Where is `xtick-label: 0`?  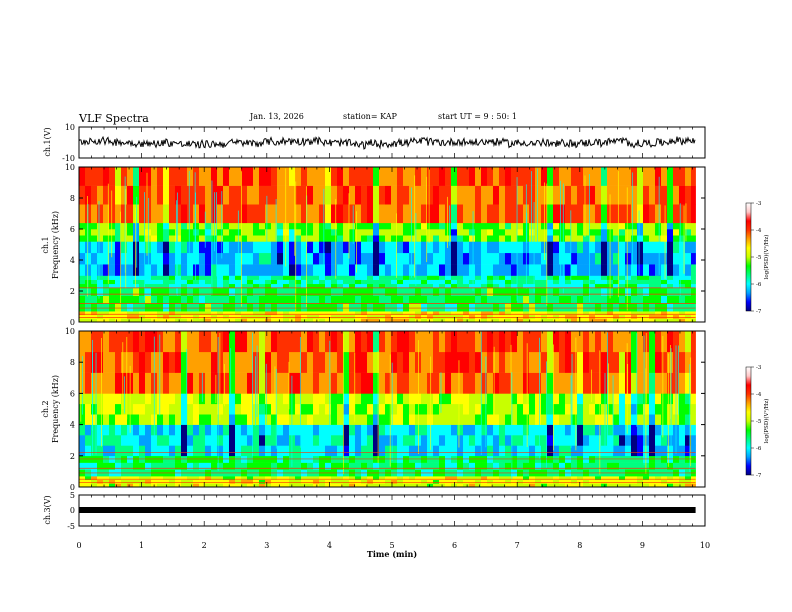 xtick-label: 0 is located at coordinates (78, 545).